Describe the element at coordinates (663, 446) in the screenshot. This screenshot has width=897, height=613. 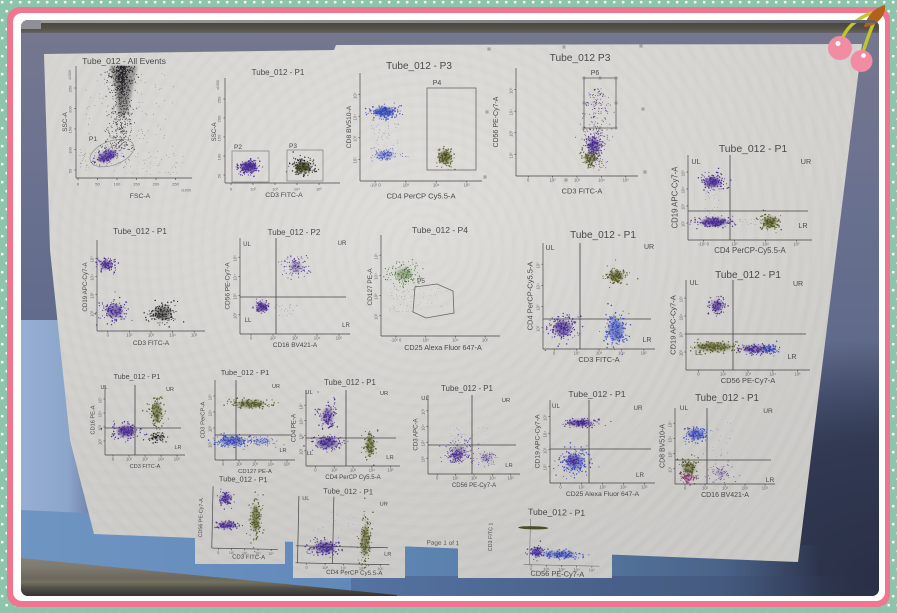
I see `svg-text: CD8 BV510-A` at that location.